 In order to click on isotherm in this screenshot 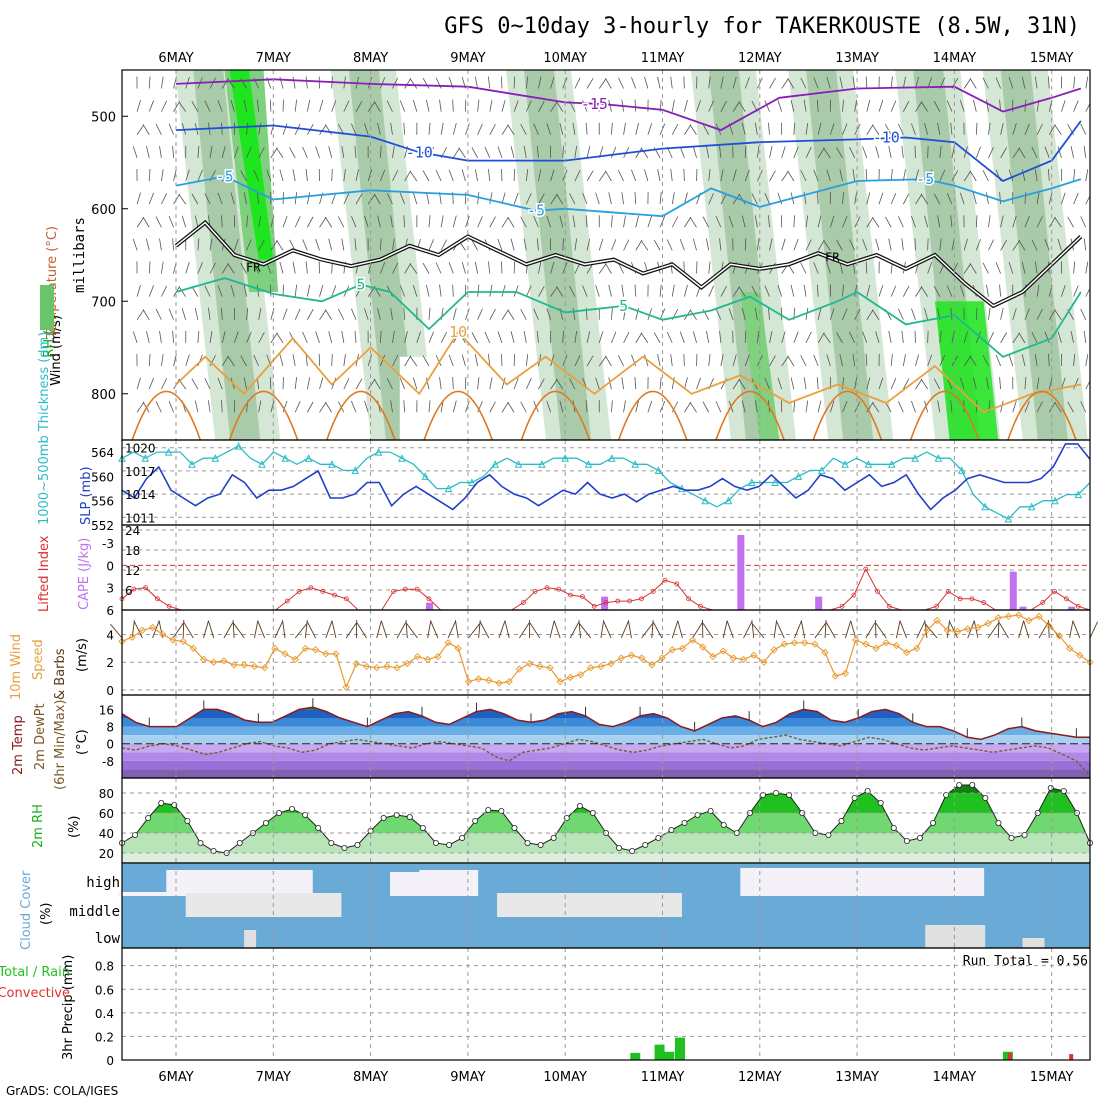, I will do `click(263, 415)`.